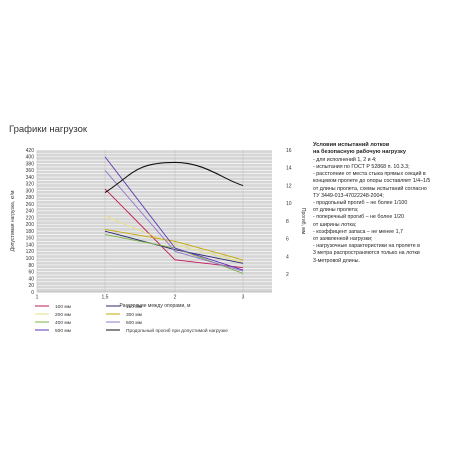  I want to click on condition-line: - для исполнений 1, 2 и 4;, so click(345, 159).